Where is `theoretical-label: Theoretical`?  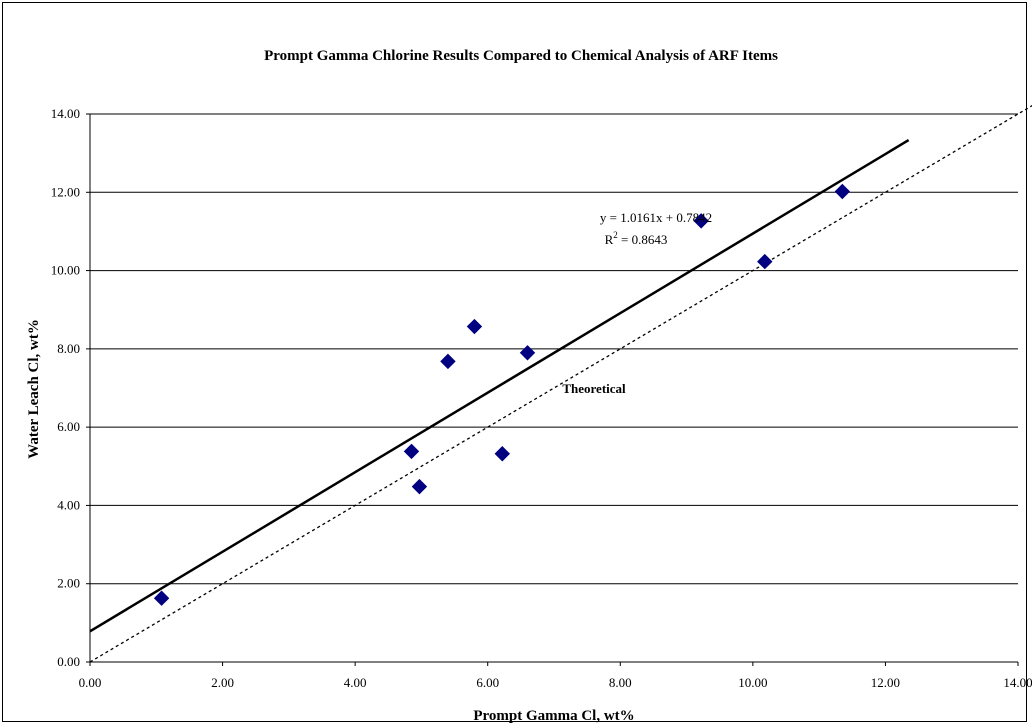
theoretical-label: Theoretical is located at coordinates (594, 388).